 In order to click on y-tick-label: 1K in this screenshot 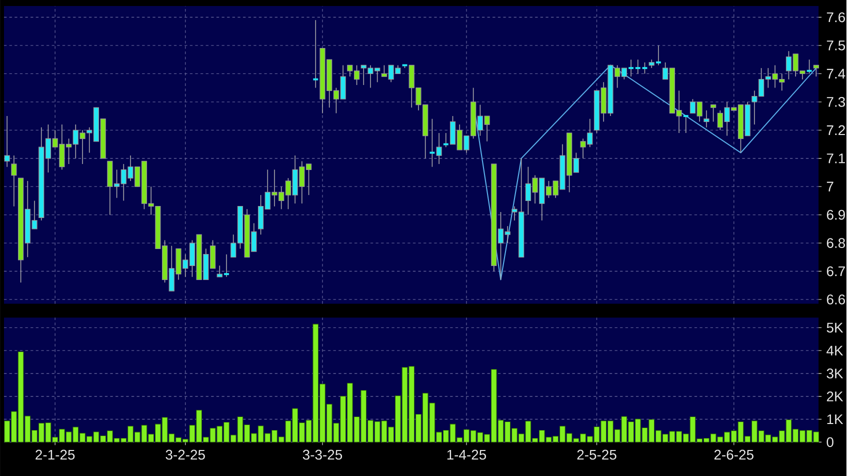, I will do `click(835, 419)`.